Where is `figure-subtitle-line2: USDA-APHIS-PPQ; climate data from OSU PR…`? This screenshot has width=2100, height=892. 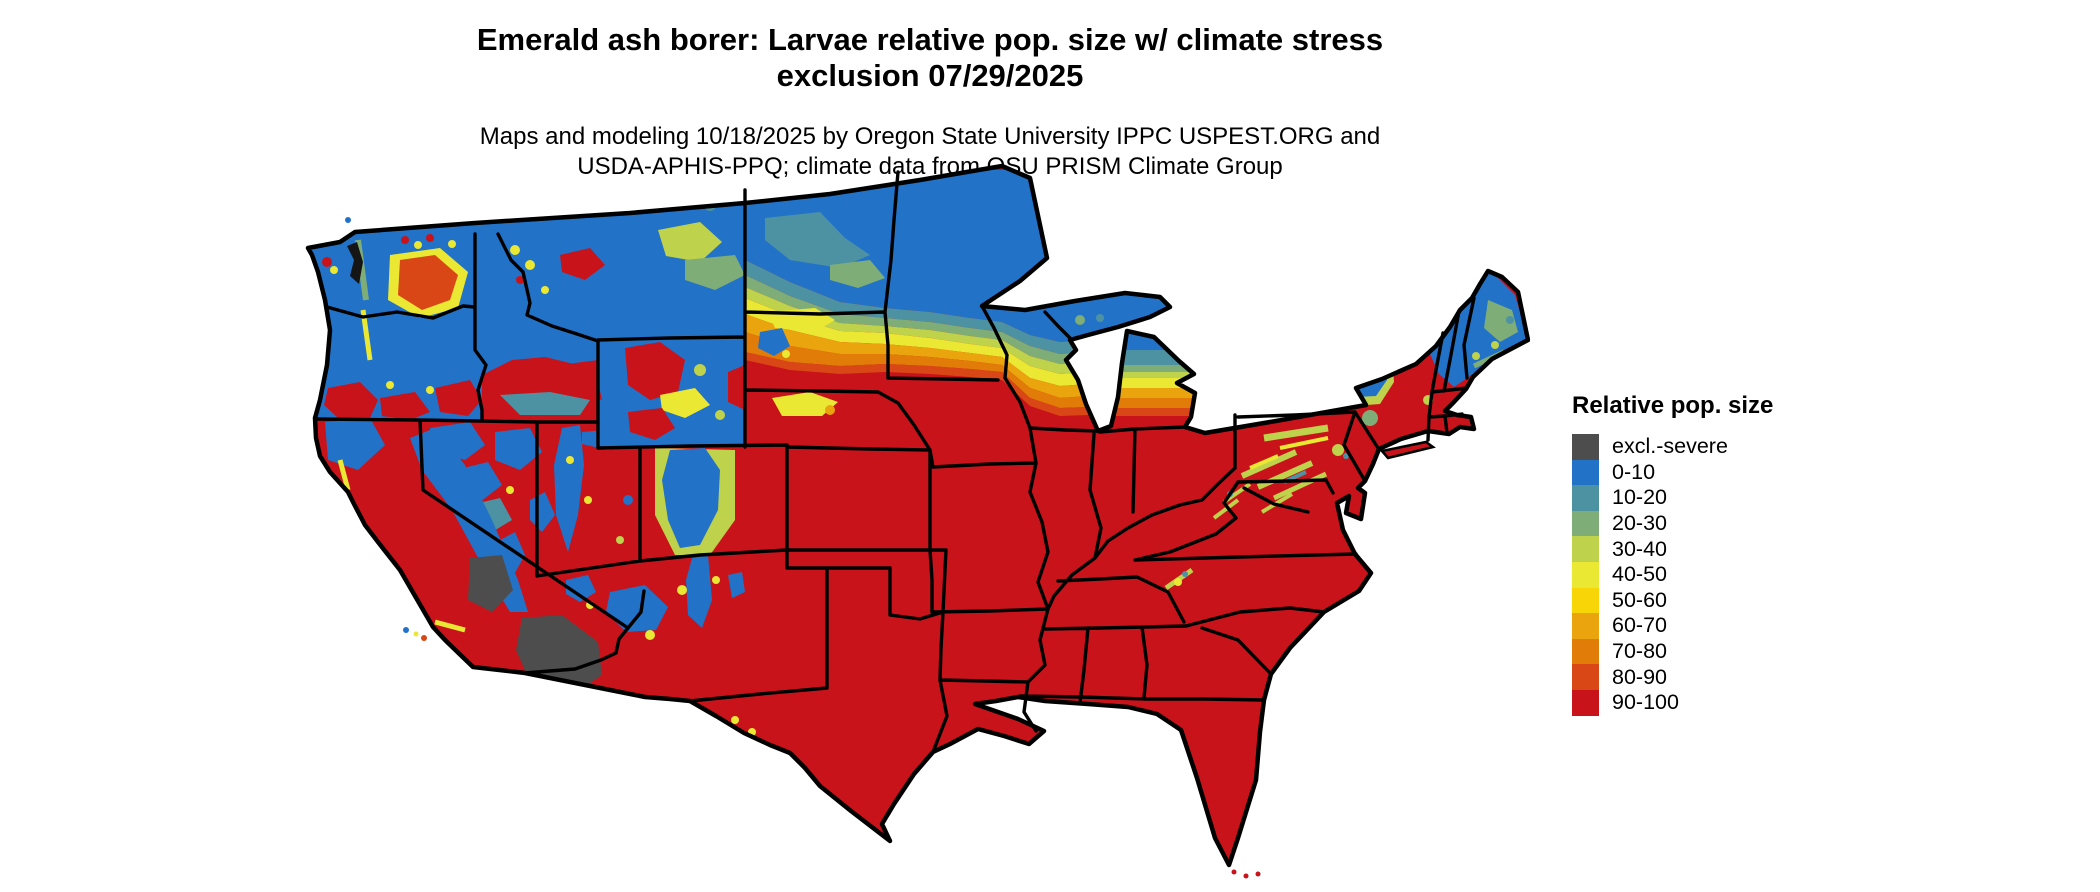
figure-subtitle-line2: USDA-APHIS-PPQ; climate data from OSU PR… is located at coordinates (930, 166).